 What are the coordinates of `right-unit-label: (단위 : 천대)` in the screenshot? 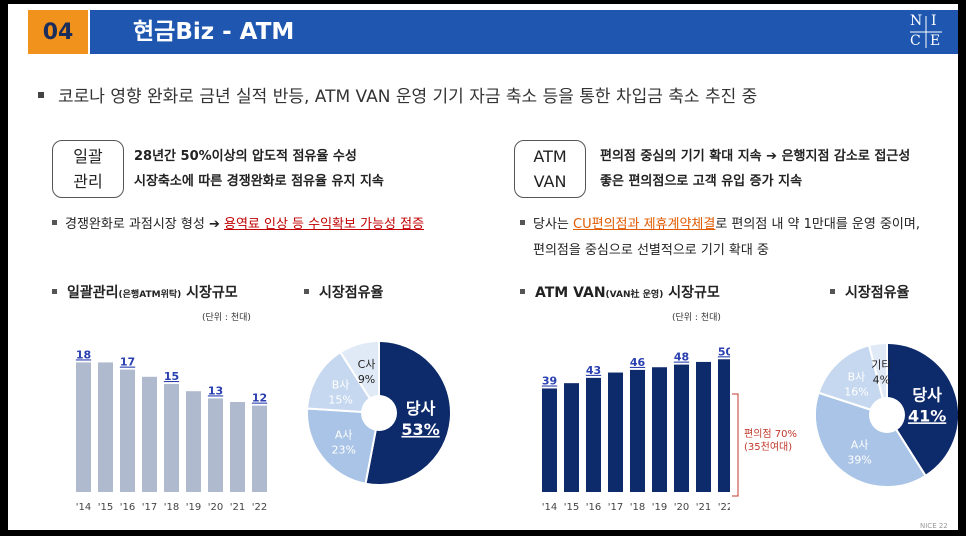 It's located at (696, 318).